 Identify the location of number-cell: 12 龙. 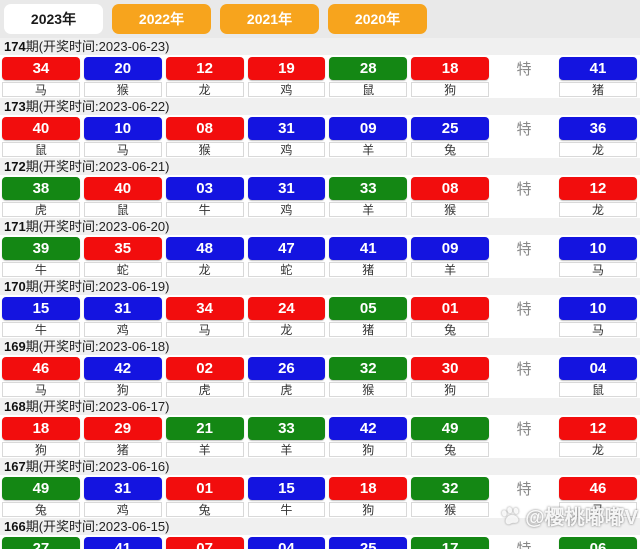
(598, 197).